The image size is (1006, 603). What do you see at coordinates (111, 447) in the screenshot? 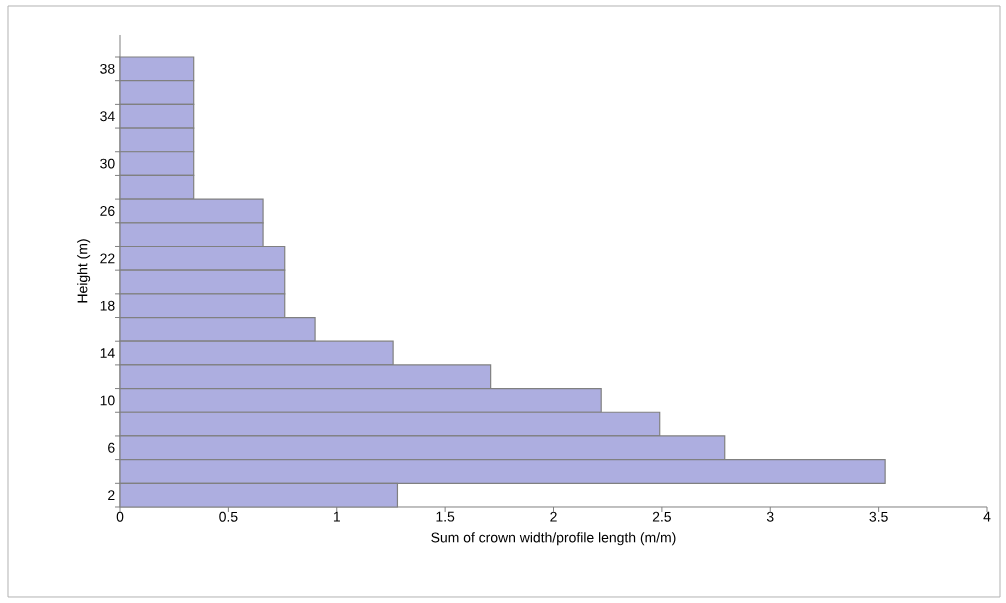
I see `y-tick-label: 6` at bounding box center [111, 447].